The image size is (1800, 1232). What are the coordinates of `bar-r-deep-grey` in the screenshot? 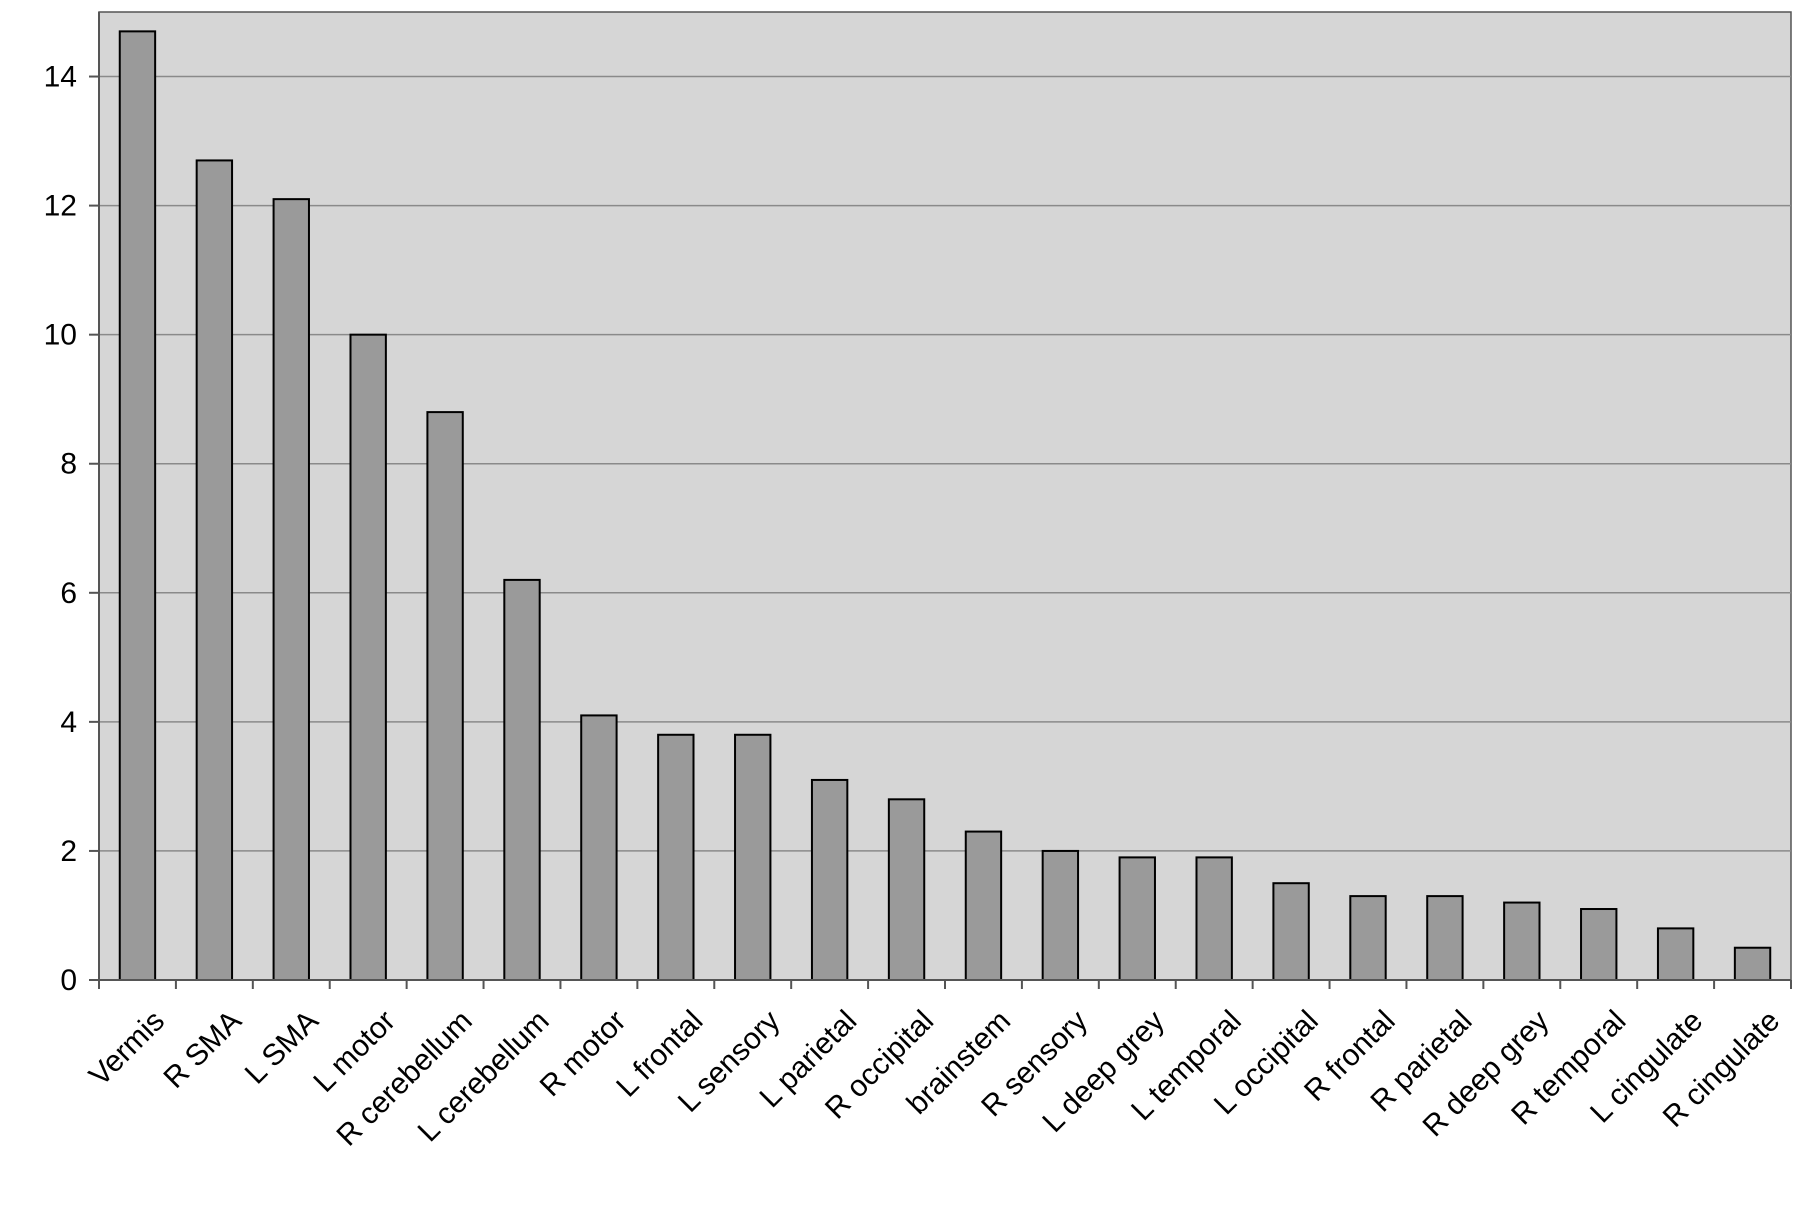 It's located at (1522, 941).